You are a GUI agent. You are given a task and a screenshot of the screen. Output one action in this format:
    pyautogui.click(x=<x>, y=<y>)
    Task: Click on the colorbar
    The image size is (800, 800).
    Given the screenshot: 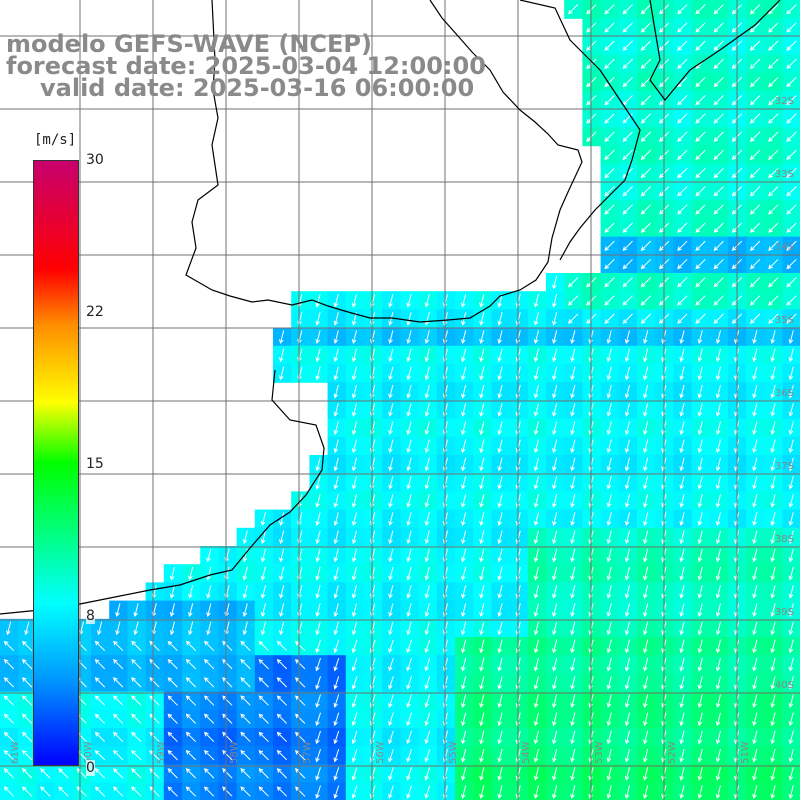 What is the action you would take?
    pyautogui.click(x=56, y=463)
    